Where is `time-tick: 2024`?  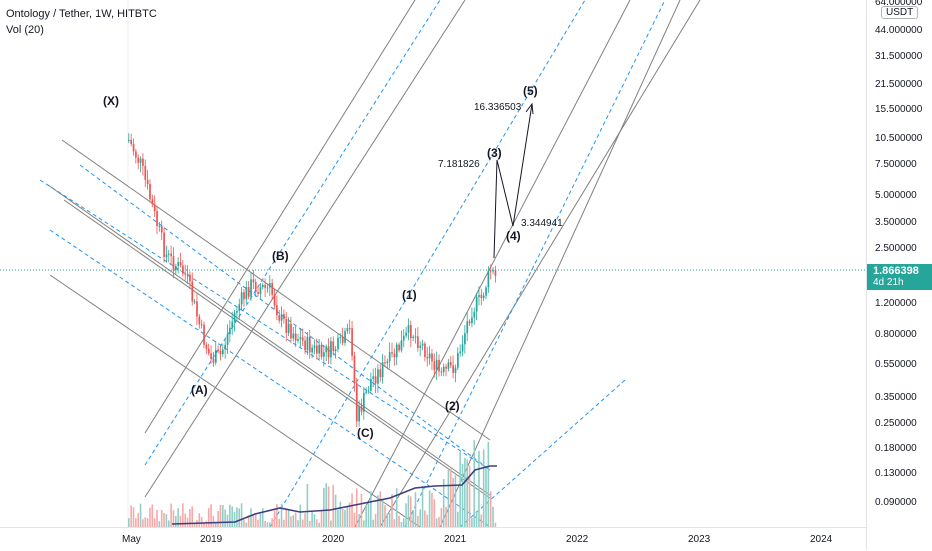
time-tick: 2024 is located at coordinates (821, 539).